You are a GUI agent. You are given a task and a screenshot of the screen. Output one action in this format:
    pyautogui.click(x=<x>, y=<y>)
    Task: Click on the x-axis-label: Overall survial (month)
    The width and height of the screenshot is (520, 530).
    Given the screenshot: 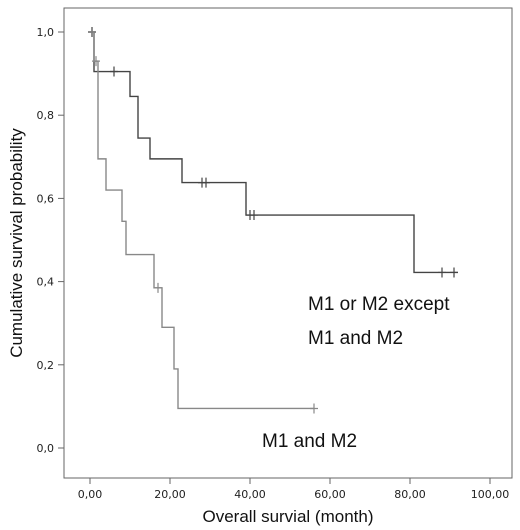 What is the action you would take?
    pyautogui.click(x=288, y=516)
    